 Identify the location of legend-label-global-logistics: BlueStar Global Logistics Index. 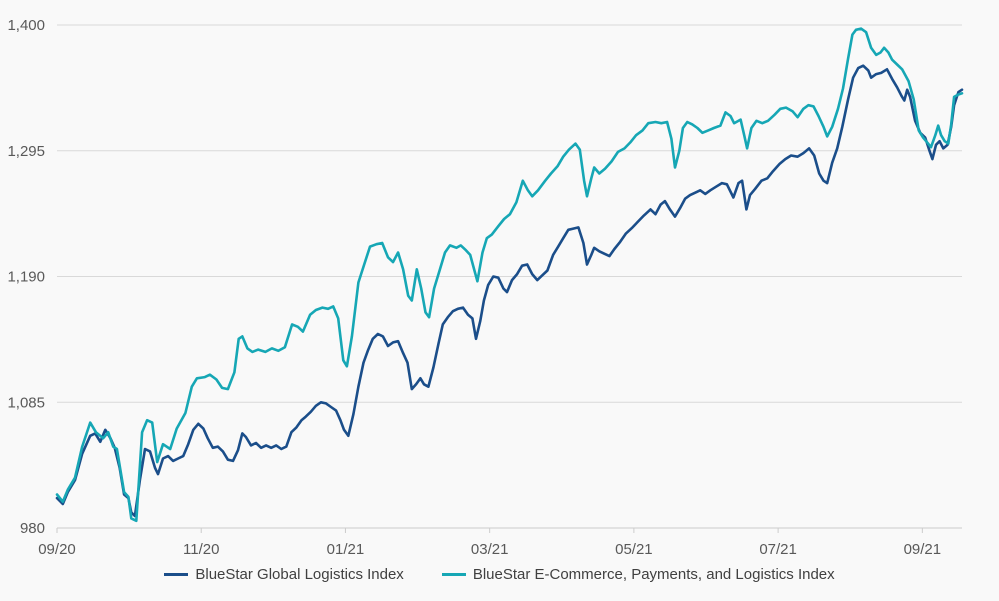
(299, 574).